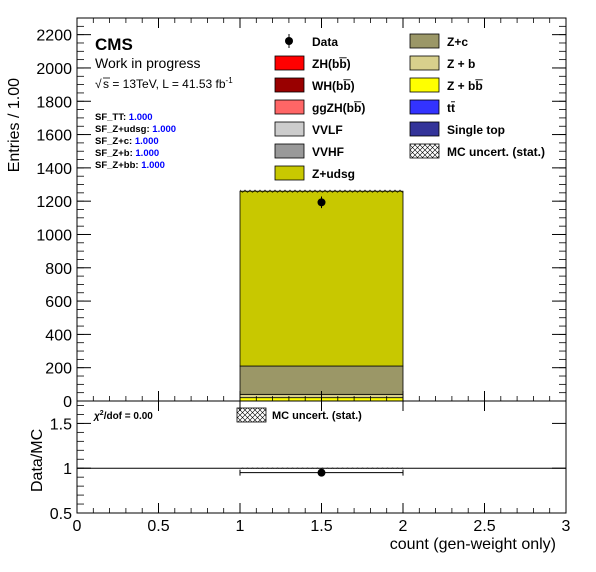 The width and height of the screenshot is (596, 572). I want to click on ratio-x-axis-label: count (gen-weight only), so click(473, 544).